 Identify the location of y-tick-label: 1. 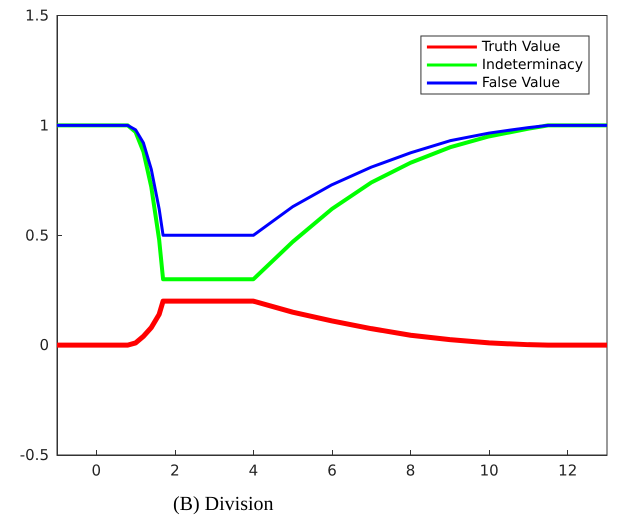
(44, 125).